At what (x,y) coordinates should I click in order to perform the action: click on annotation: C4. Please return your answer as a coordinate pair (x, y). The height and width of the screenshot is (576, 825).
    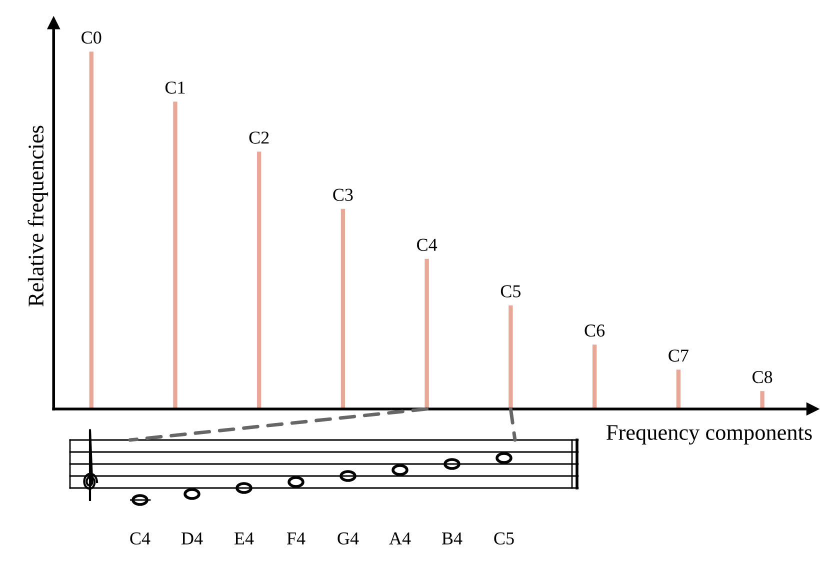
    Looking at the image, I should click on (427, 244).